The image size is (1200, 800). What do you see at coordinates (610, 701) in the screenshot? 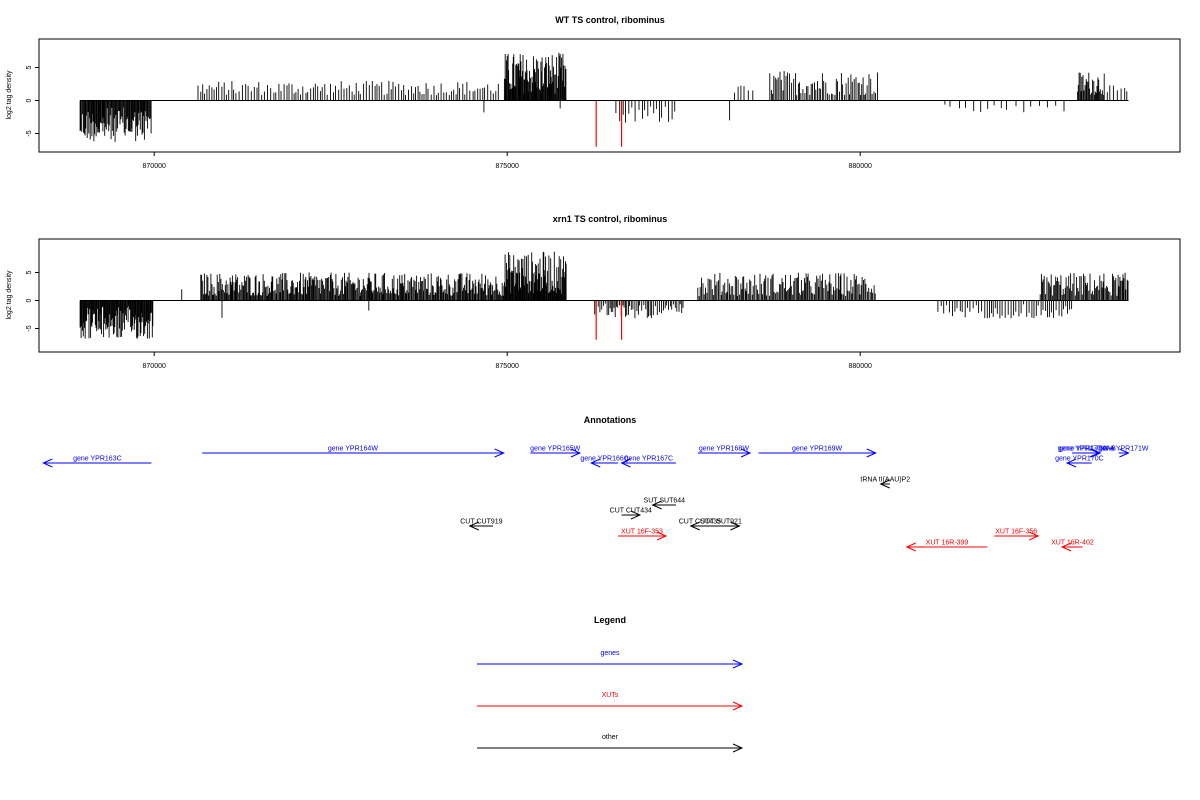
I see `legend-item-xuts: XUTs` at bounding box center [610, 701].